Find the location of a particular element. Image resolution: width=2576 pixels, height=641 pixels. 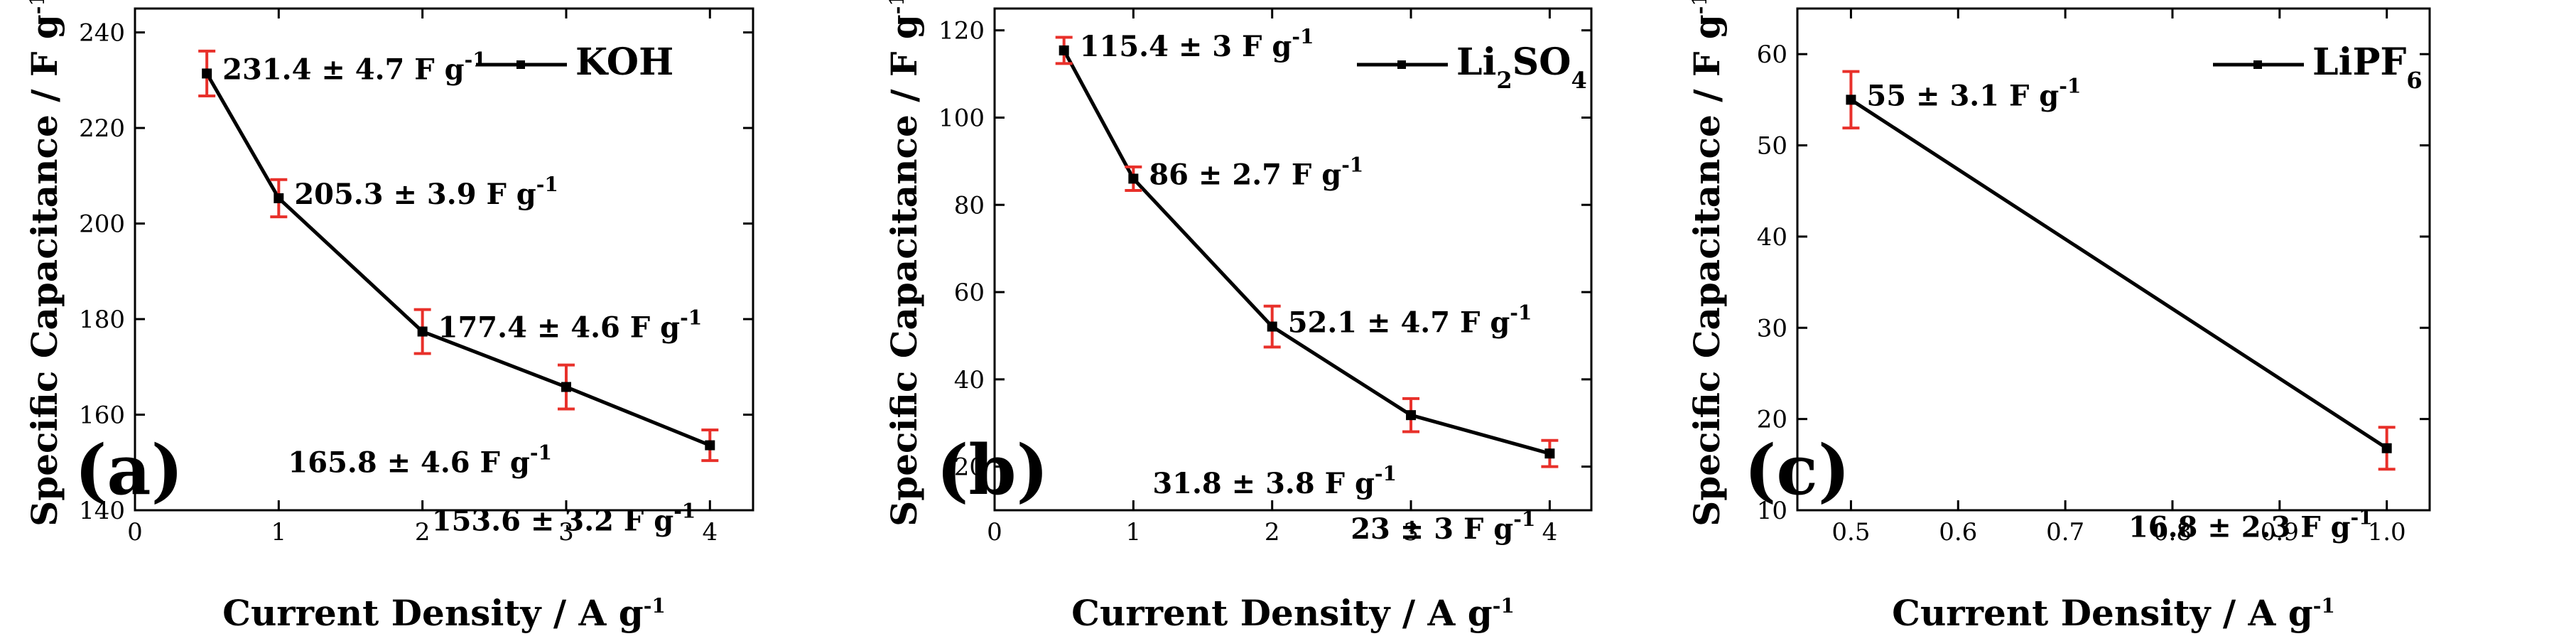

y-tick-label: 30 is located at coordinates (1772, 329).